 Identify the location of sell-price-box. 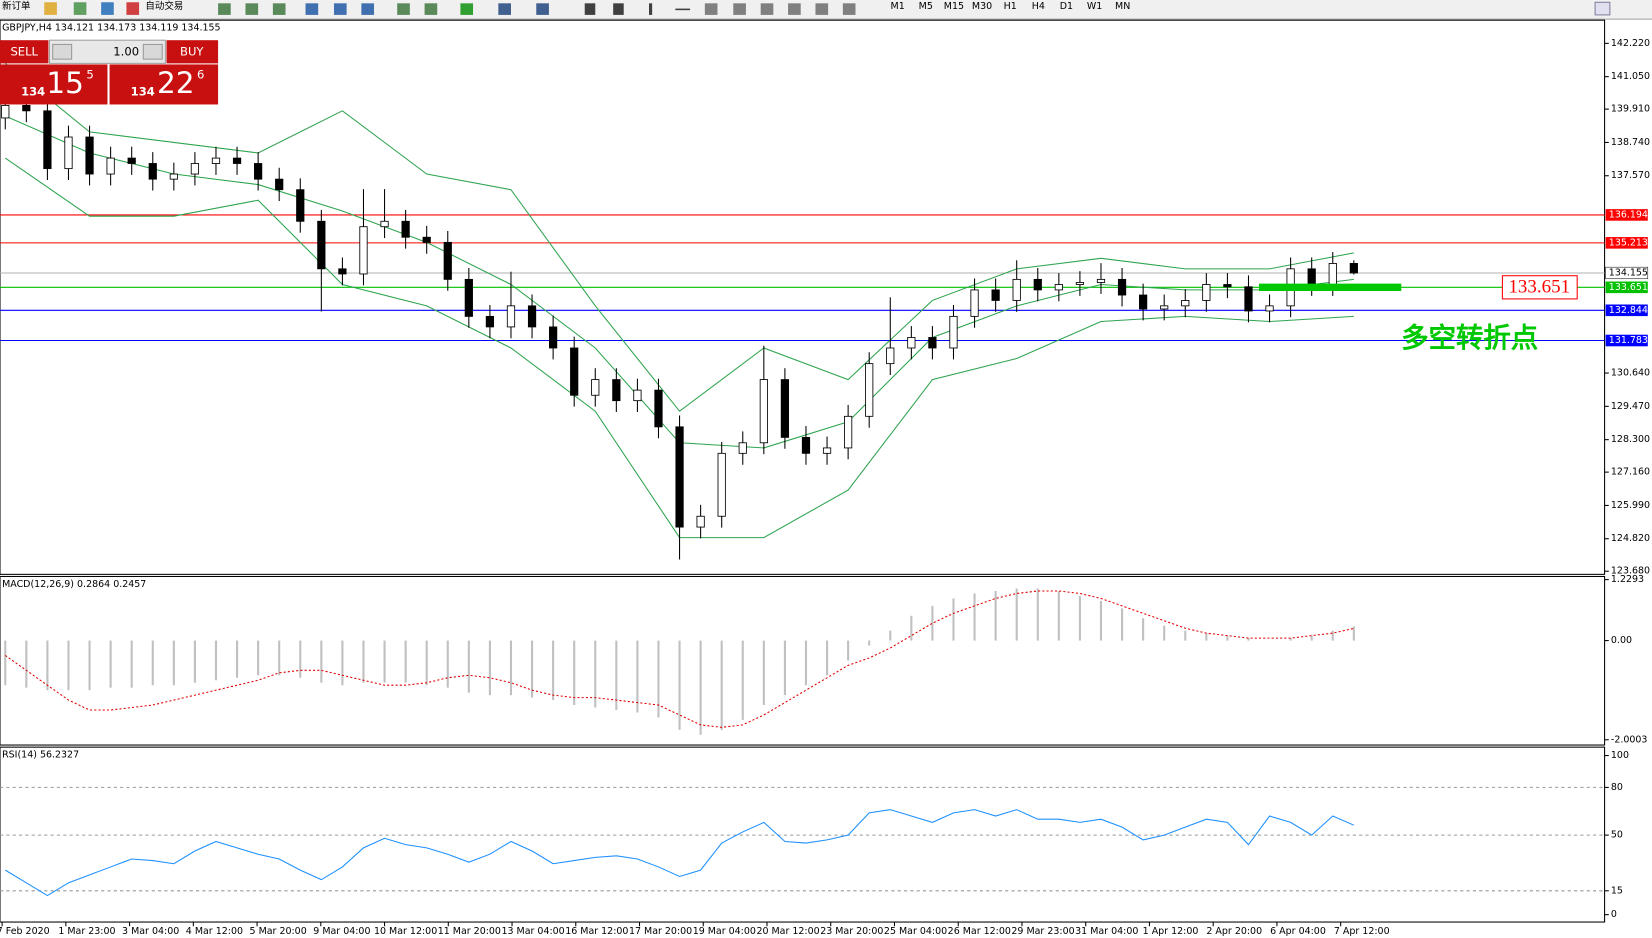
(54, 84).